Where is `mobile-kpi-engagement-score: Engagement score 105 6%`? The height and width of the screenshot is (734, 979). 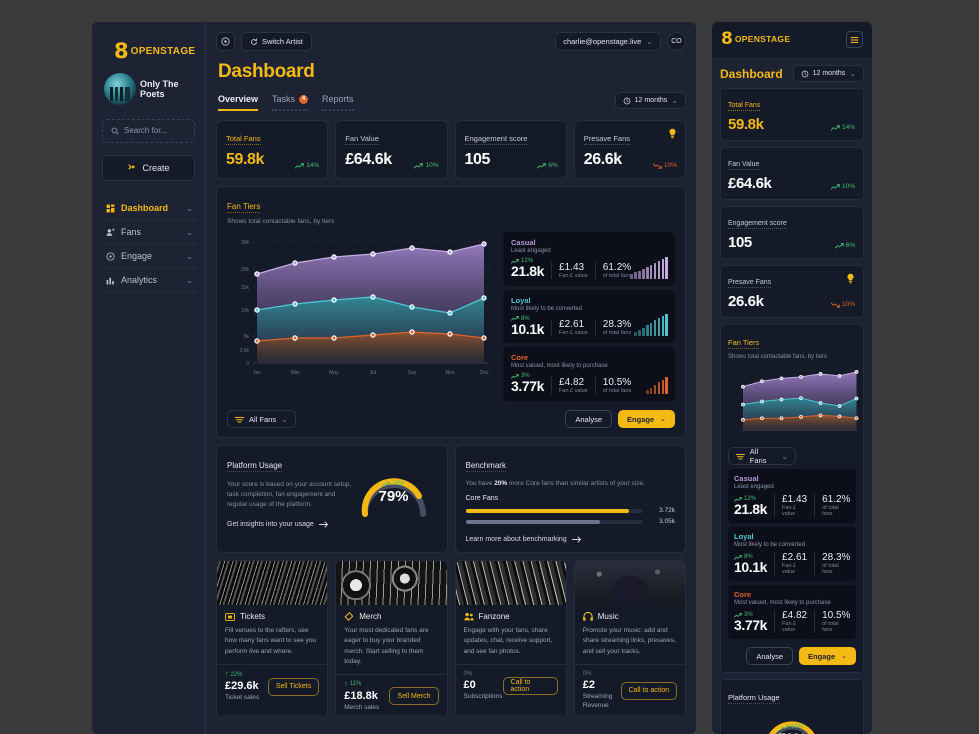 mobile-kpi-engagement-score: Engagement score 105 6% is located at coordinates (792, 232).